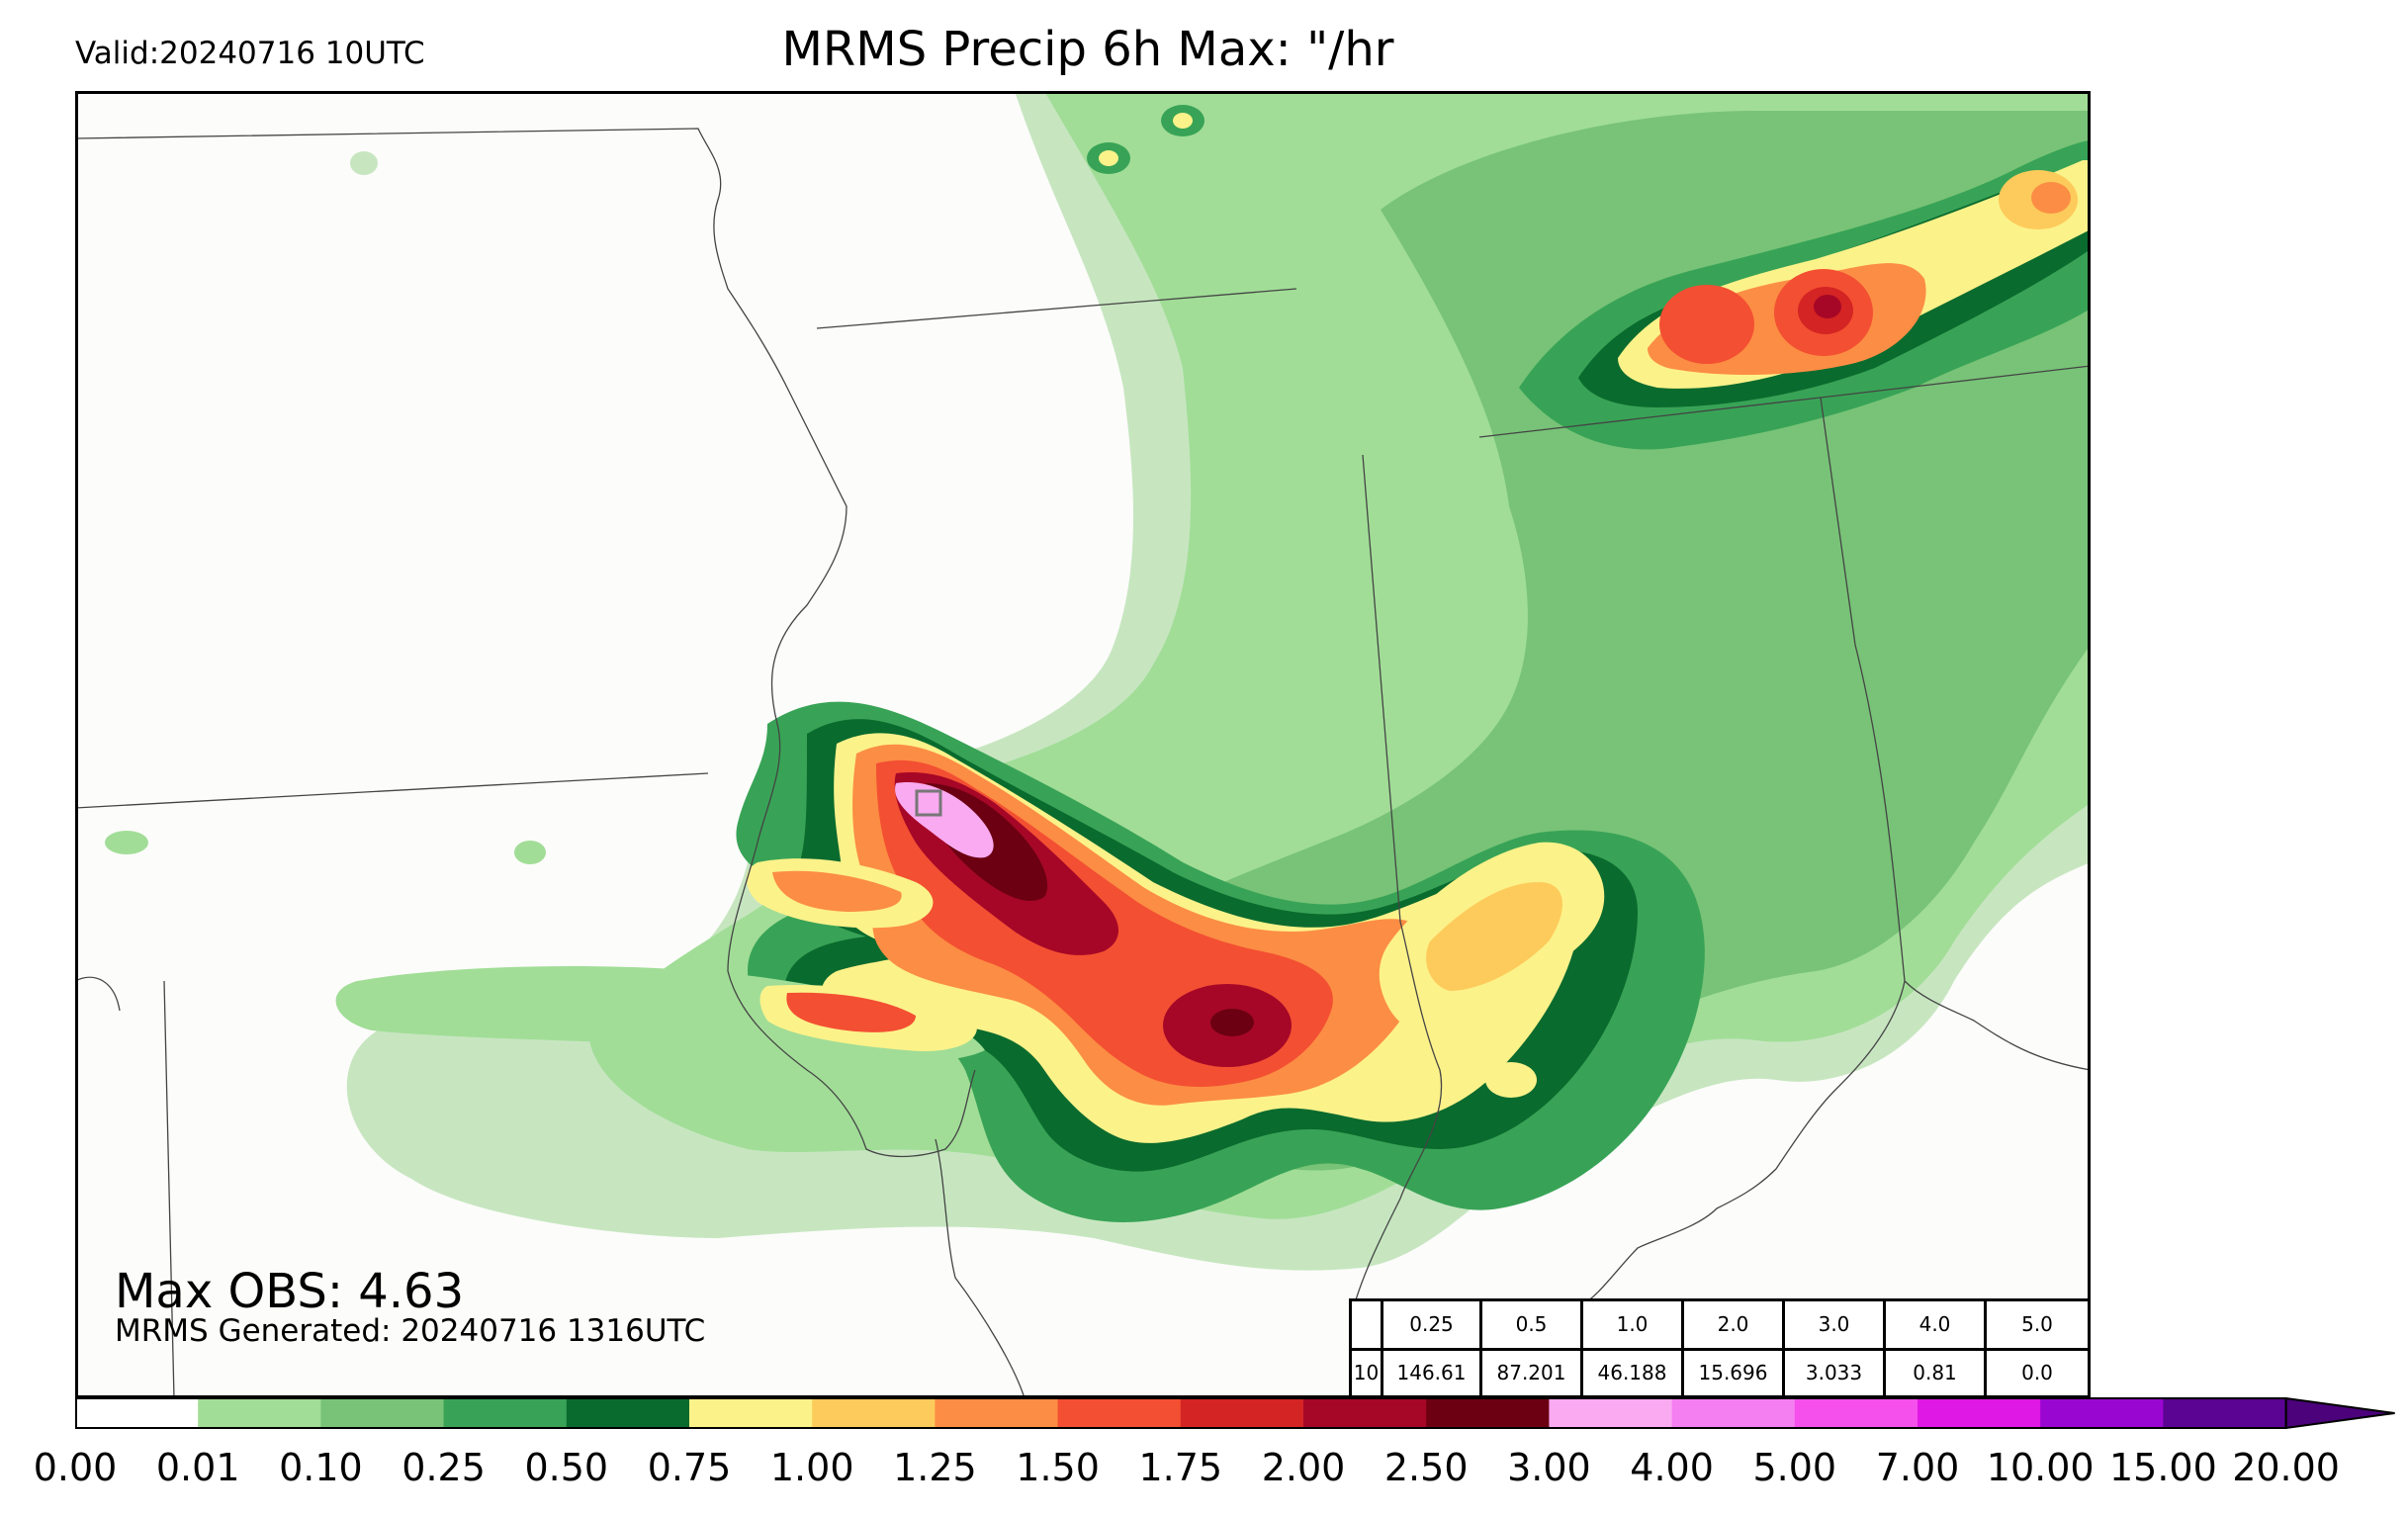 This screenshot has height=1517, width=2408. What do you see at coordinates (1672, 1467) in the screenshot?
I see `colorbar-tick-label: 4.00` at bounding box center [1672, 1467].